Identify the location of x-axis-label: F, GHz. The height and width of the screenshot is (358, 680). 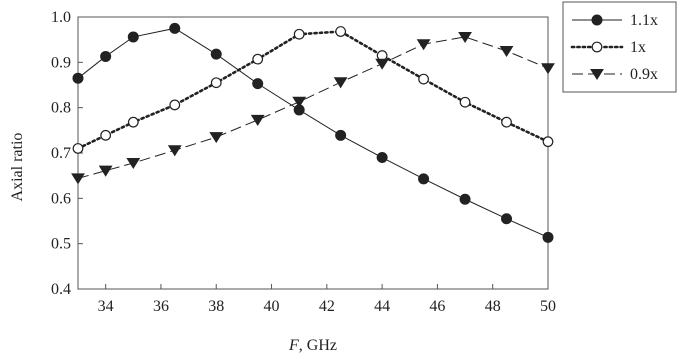
(312, 345).